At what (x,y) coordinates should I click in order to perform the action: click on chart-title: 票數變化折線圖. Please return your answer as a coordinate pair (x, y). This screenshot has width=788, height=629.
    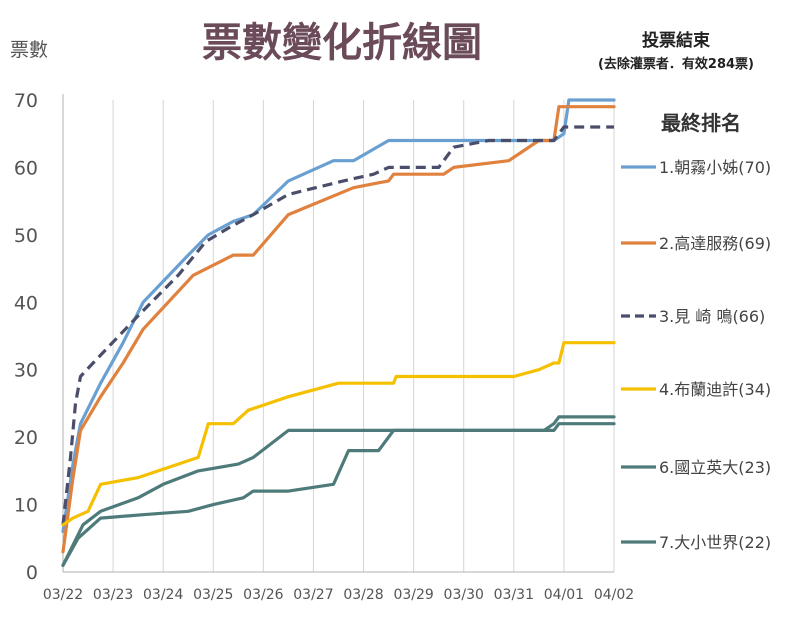
    Looking at the image, I should click on (342, 43).